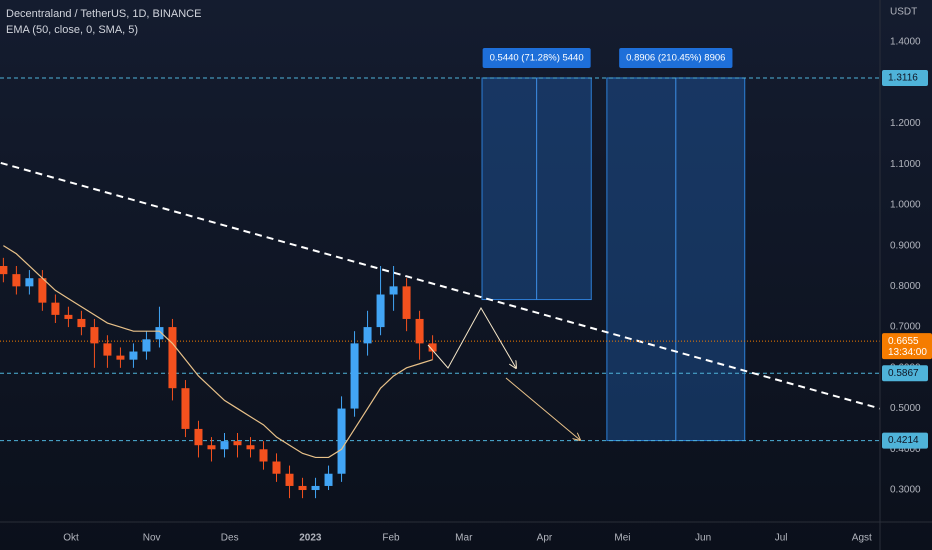 The width and height of the screenshot is (932, 550). What do you see at coordinates (545, 538) in the screenshot?
I see `x-tick-label: Apr` at bounding box center [545, 538].